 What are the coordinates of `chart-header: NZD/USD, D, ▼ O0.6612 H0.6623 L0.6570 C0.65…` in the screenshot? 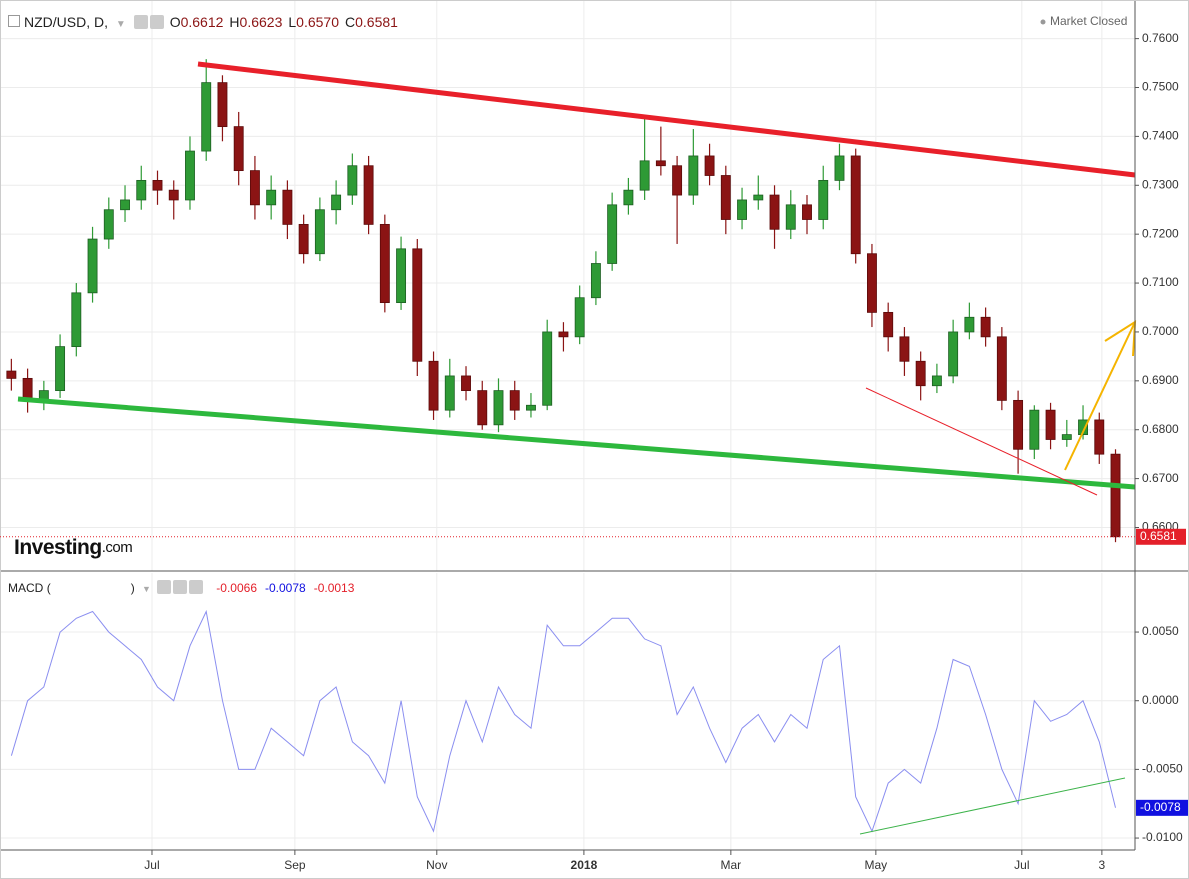 It's located at (206, 22).